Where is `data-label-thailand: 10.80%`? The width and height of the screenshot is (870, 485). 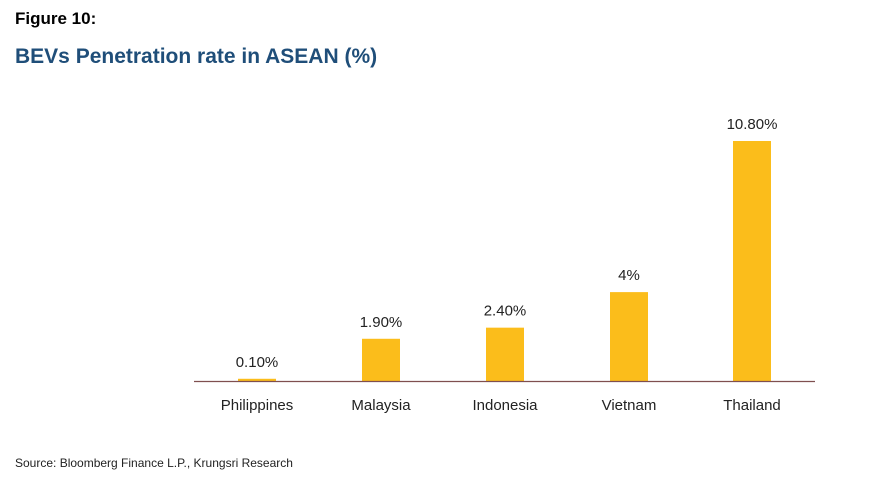 data-label-thailand: 10.80% is located at coordinates (752, 124).